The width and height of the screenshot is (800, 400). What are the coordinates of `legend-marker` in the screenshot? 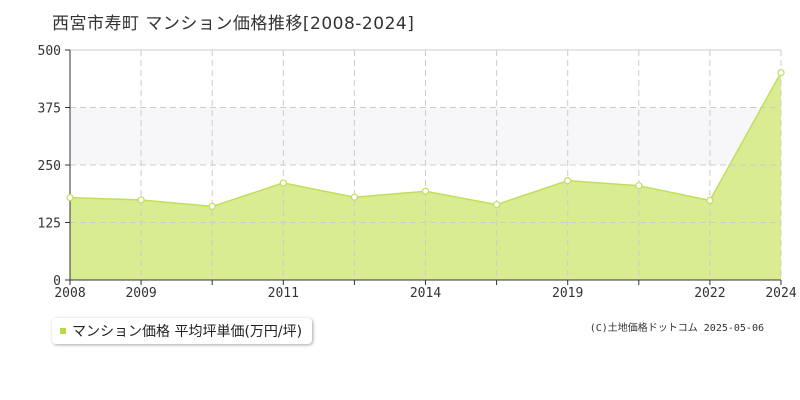 It's located at (63, 331).